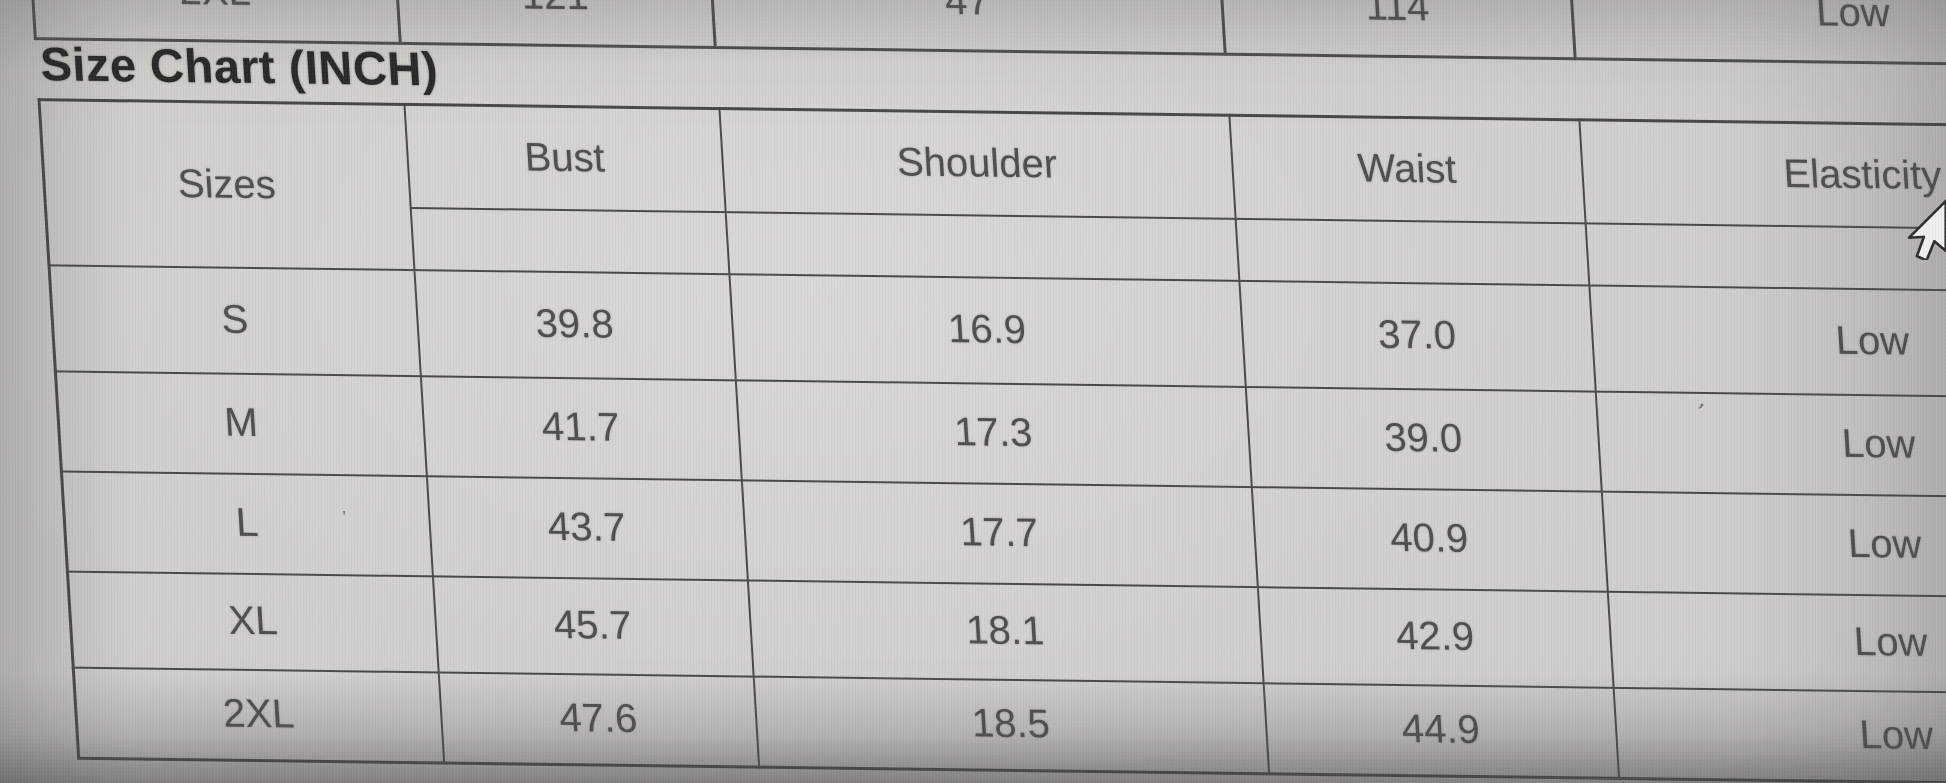 Image resolution: width=1946 pixels, height=783 pixels. Describe the element at coordinates (258, 715) in the screenshot. I see `size-cell: 2XL` at that location.